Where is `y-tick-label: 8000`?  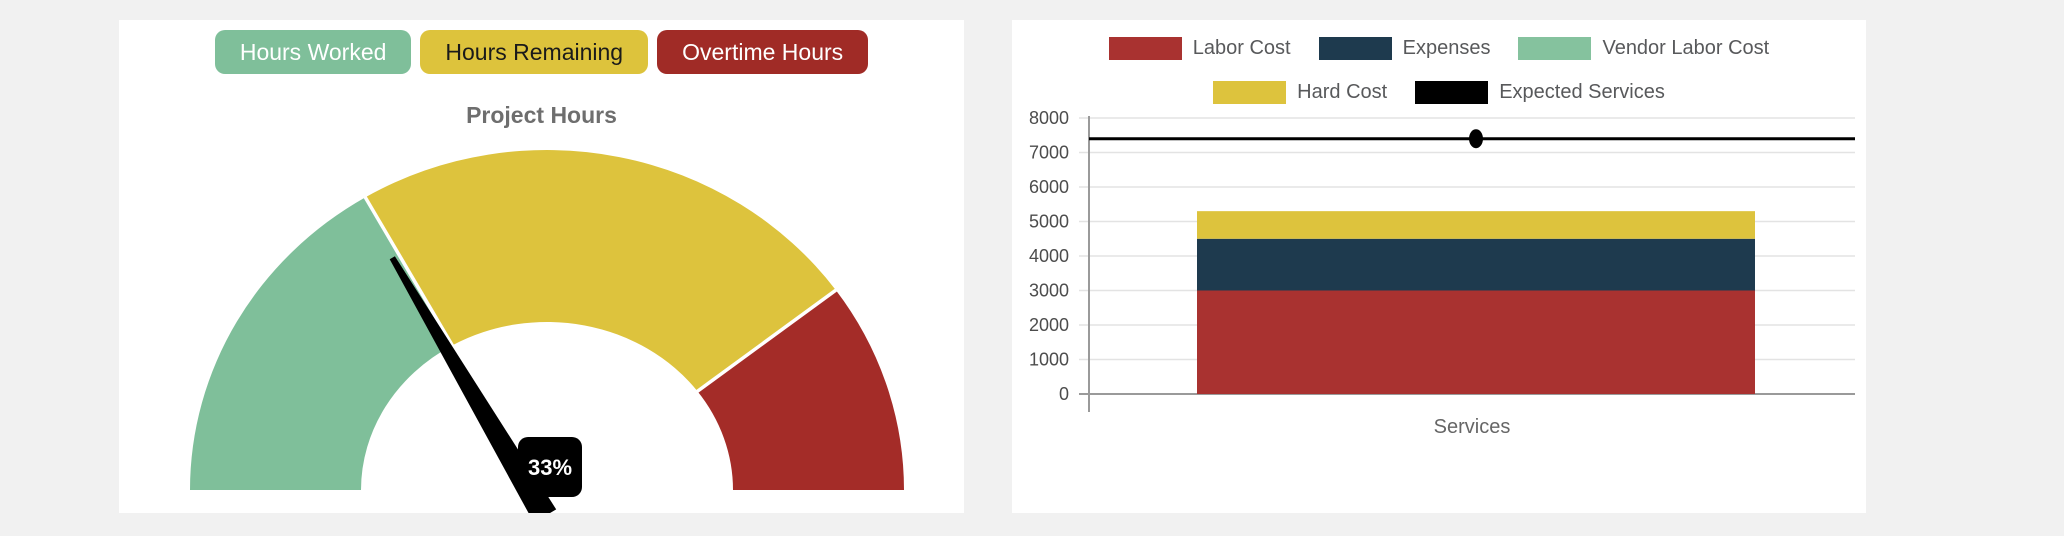
y-tick-label: 8000 is located at coordinates (1049, 118).